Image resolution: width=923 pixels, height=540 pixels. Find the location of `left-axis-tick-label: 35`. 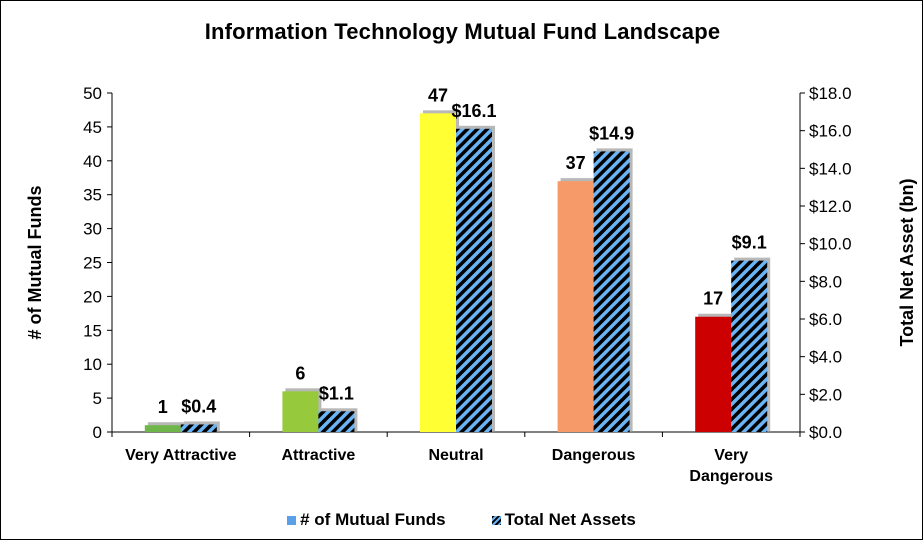

left-axis-tick-label: 35 is located at coordinates (92, 195).